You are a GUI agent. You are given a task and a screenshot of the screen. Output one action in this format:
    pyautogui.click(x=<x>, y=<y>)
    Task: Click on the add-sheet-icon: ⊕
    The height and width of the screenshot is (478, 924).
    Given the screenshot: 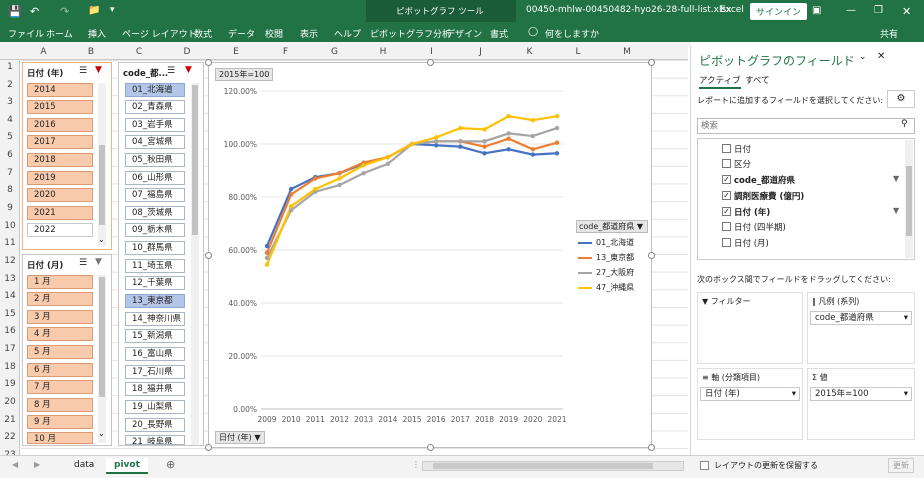 What is the action you would take?
    pyautogui.click(x=171, y=464)
    